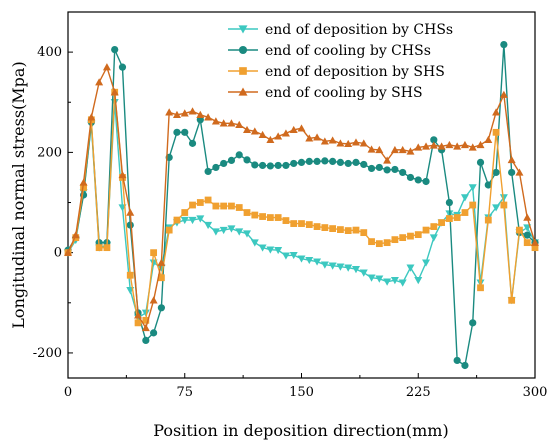 This screenshot has height=445, width=550. I want to click on legend-label: end of cooling by SHS, so click(344, 93).